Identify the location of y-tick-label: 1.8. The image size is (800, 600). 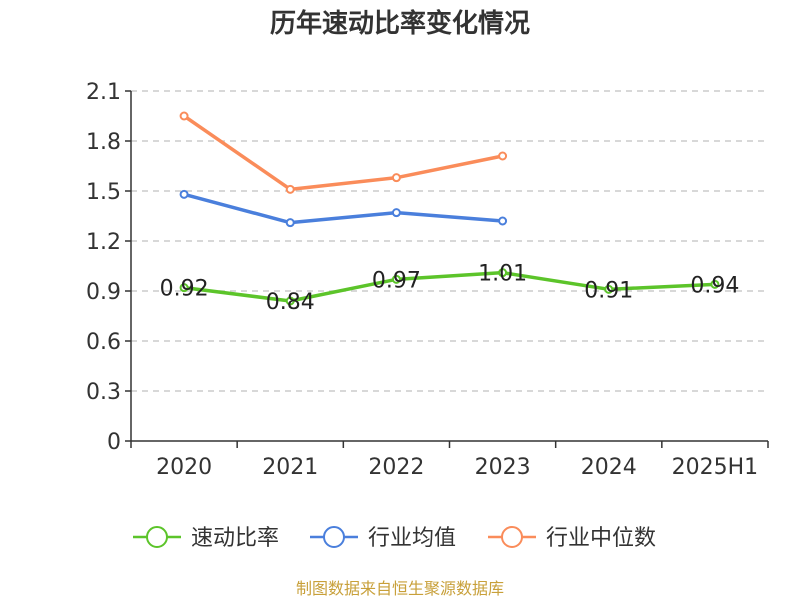
(103, 142).